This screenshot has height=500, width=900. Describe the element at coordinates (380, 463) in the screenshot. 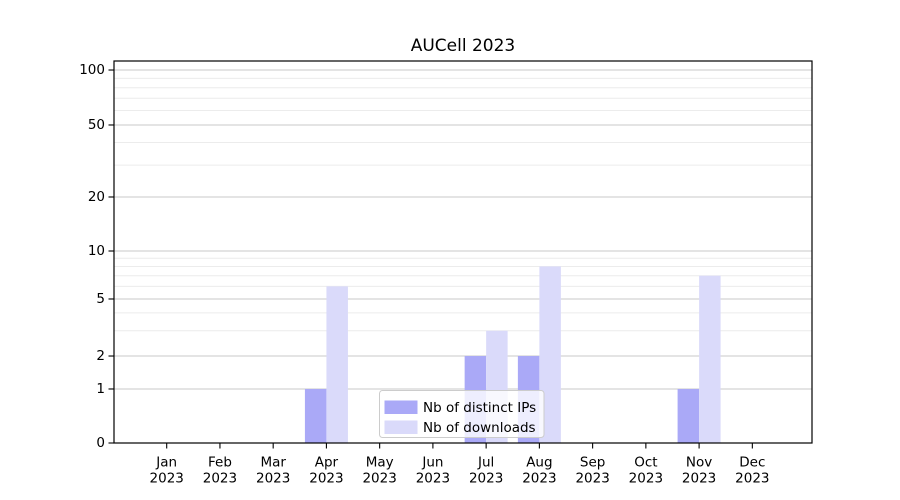

I see `x-tick-label: May` at that location.